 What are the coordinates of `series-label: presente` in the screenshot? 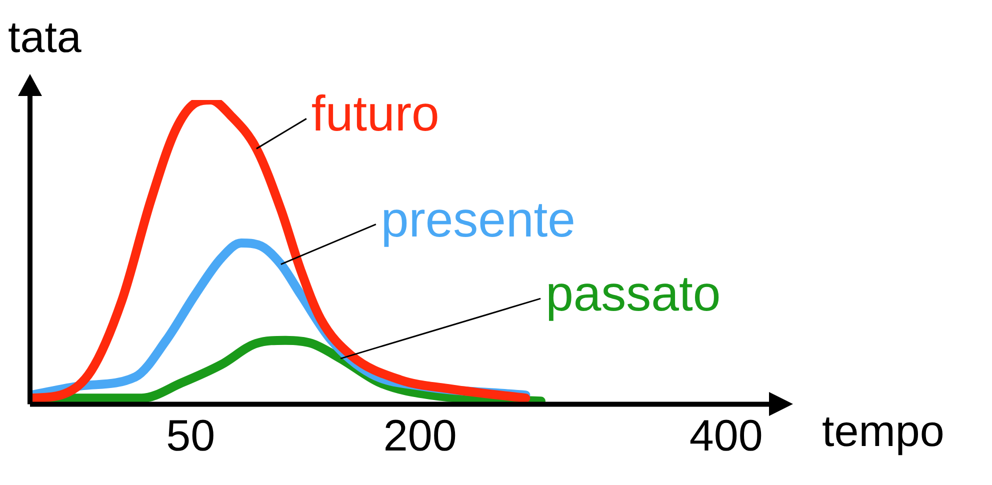 It's located at (478, 219).